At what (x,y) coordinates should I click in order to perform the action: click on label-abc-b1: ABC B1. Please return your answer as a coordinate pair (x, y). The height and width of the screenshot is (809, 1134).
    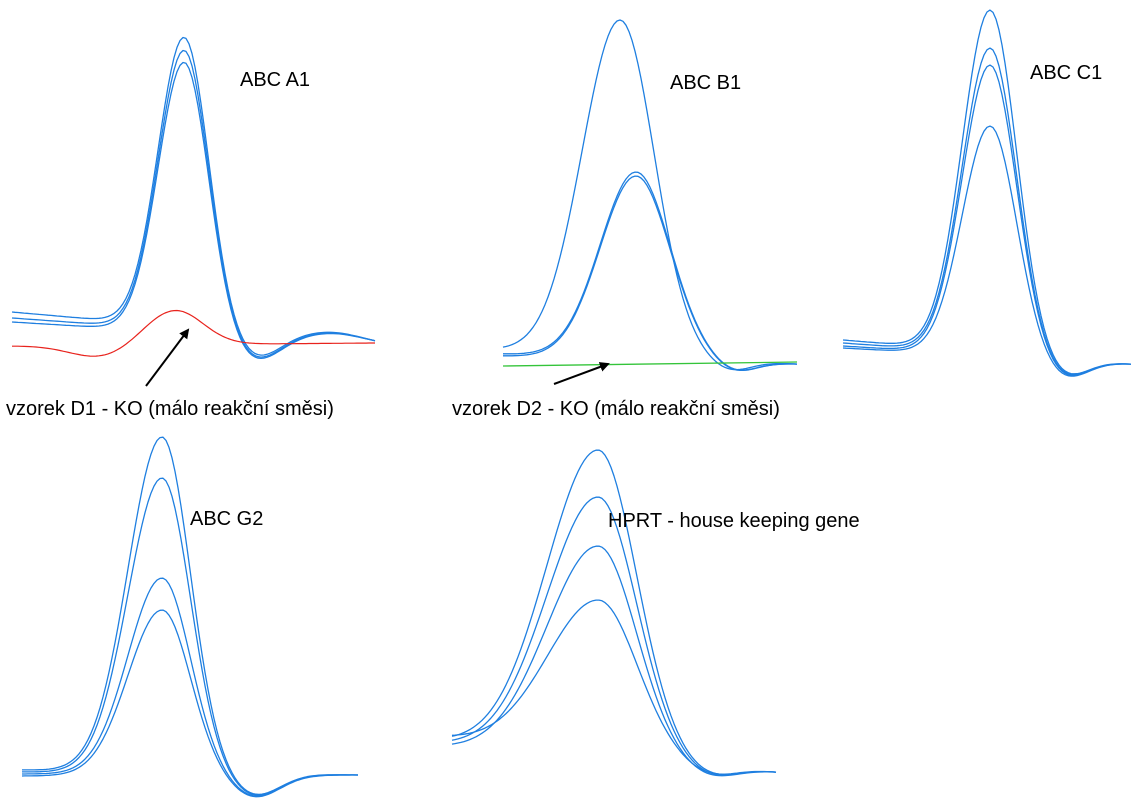
    Looking at the image, I should click on (706, 83).